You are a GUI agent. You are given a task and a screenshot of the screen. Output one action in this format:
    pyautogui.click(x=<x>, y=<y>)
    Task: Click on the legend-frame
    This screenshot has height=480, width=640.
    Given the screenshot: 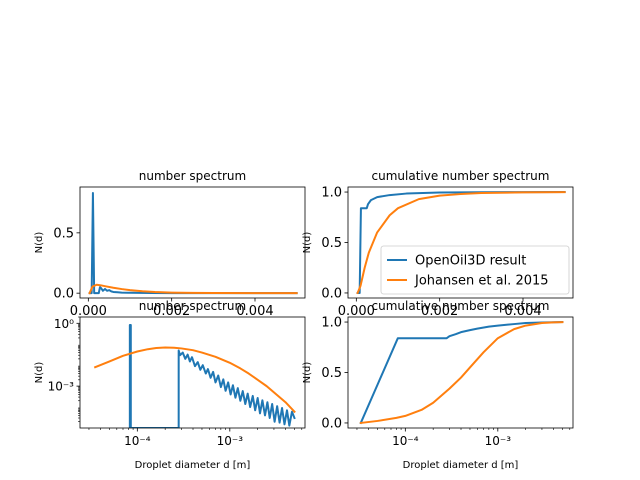 What is the action you would take?
    pyautogui.click(x=475, y=270)
    